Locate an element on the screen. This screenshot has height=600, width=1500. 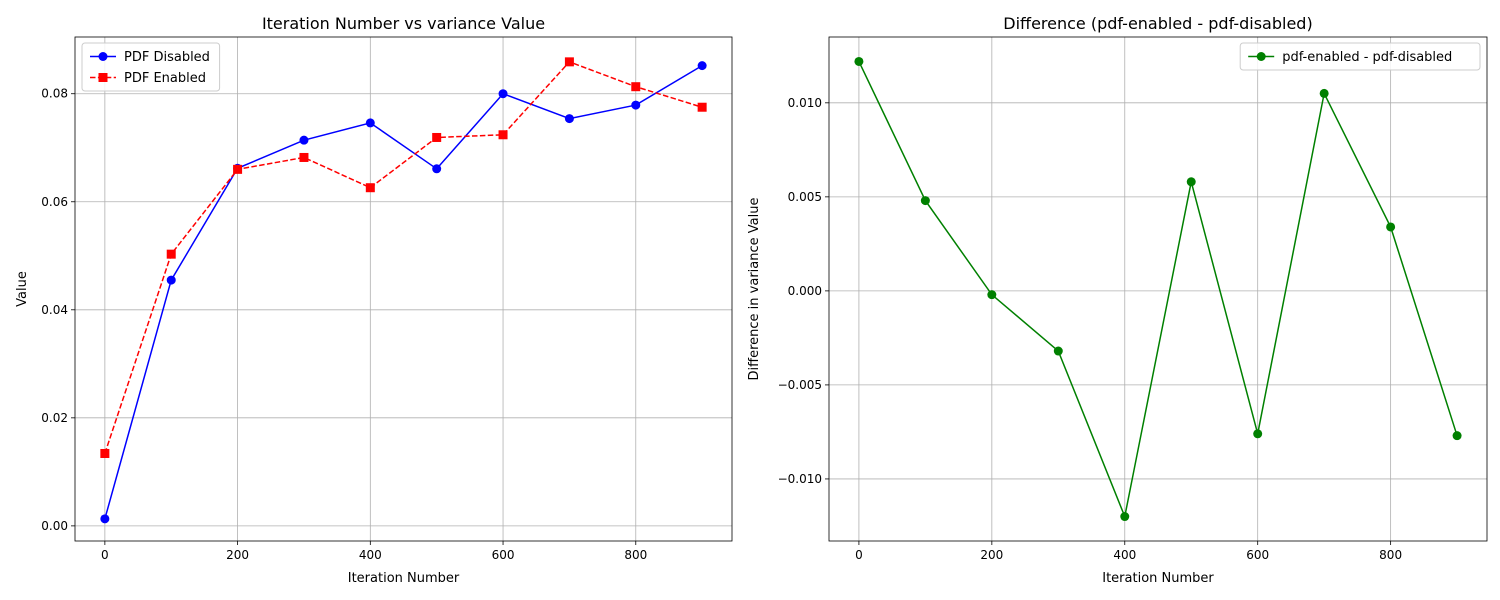
legend: pdf-enabled - pdf-disabled is located at coordinates (1360, 56).